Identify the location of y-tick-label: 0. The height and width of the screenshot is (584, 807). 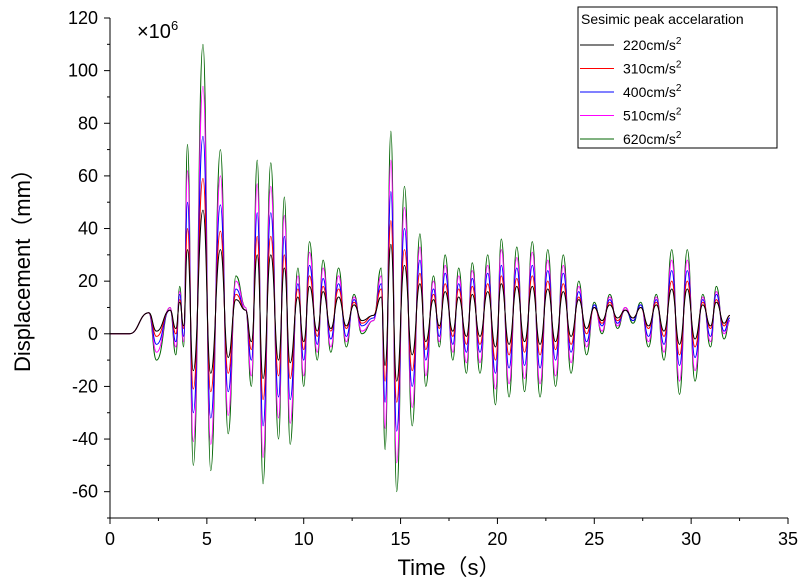
(93, 334).